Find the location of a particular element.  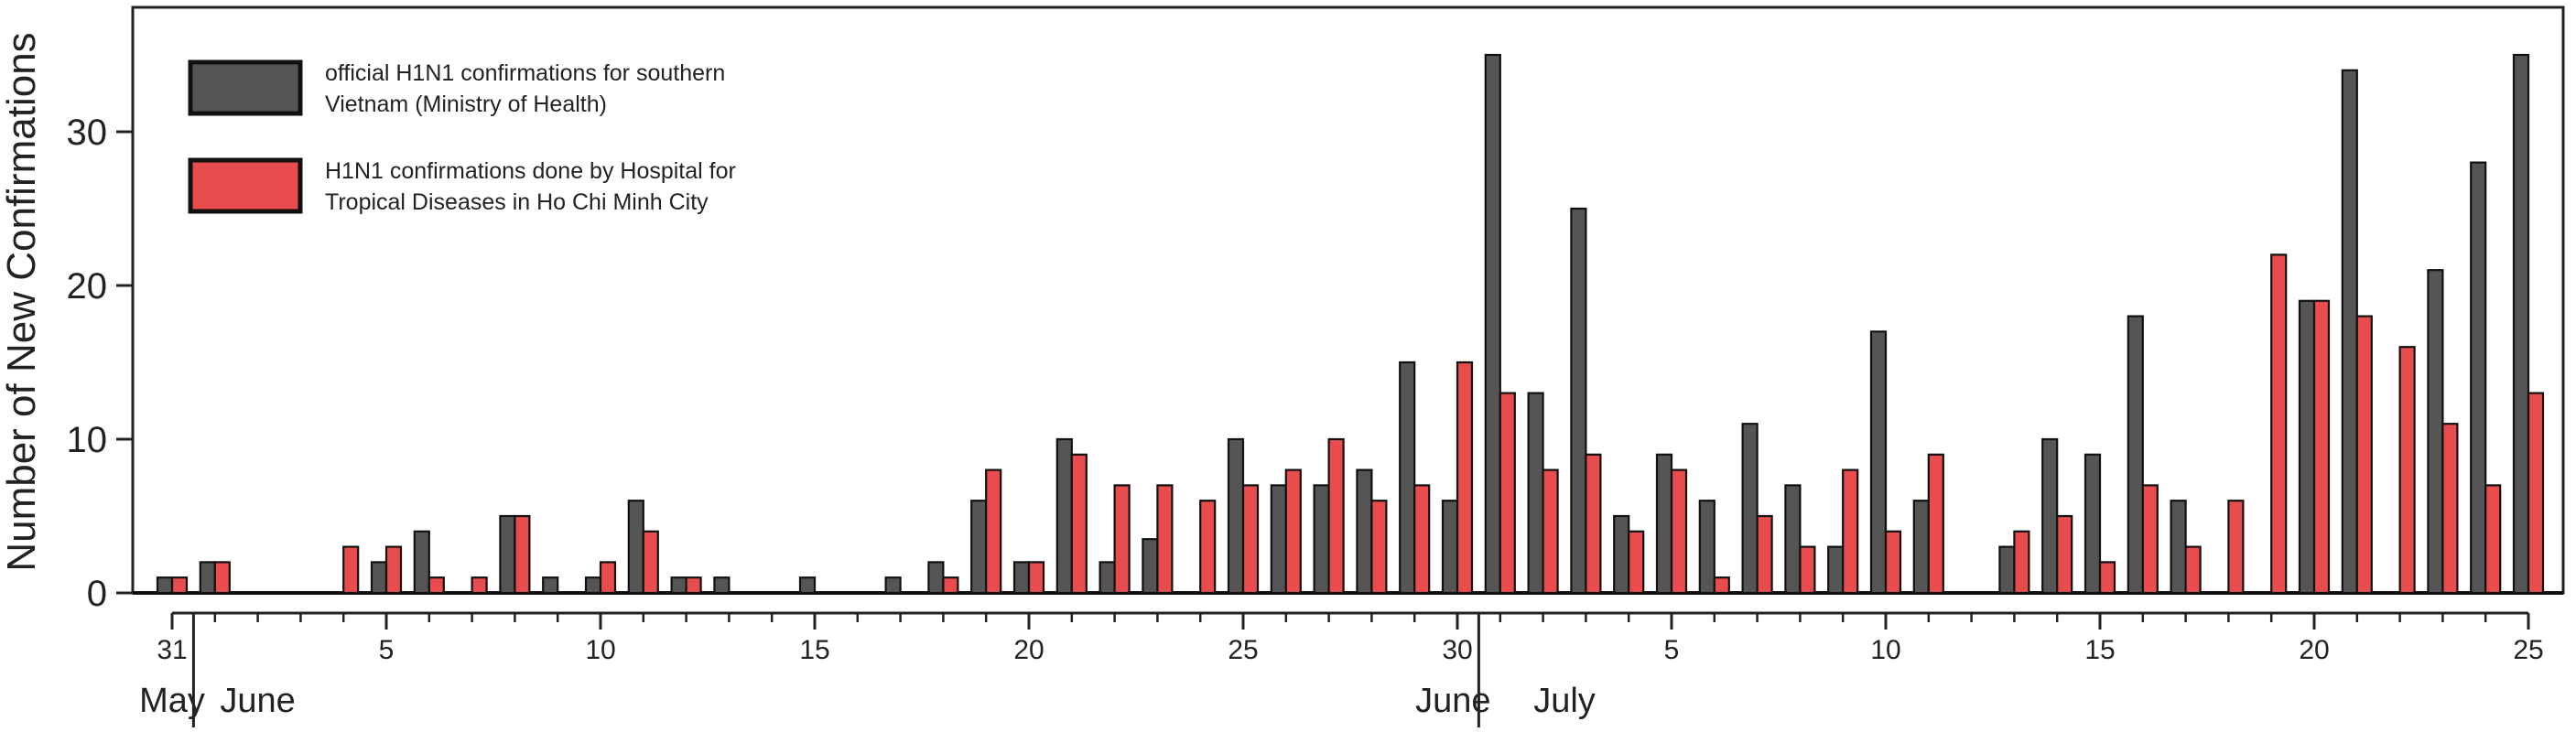

y-tick-label: 10 is located at coordinates (88, 440).